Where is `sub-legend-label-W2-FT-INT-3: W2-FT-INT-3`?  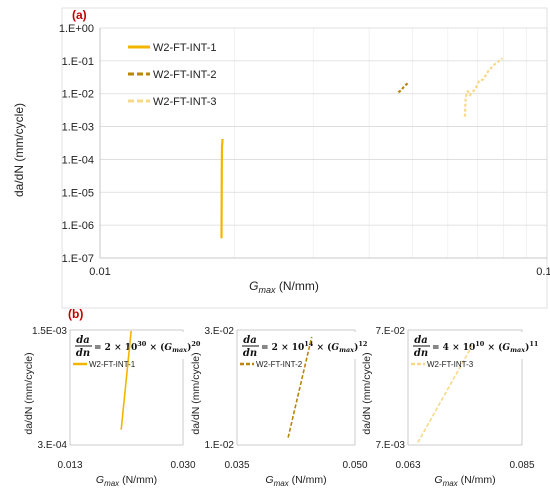
sub-legend-label-W2-FT-INT-3: W2-FT-INT-3 is located at coordinates (450, 364).